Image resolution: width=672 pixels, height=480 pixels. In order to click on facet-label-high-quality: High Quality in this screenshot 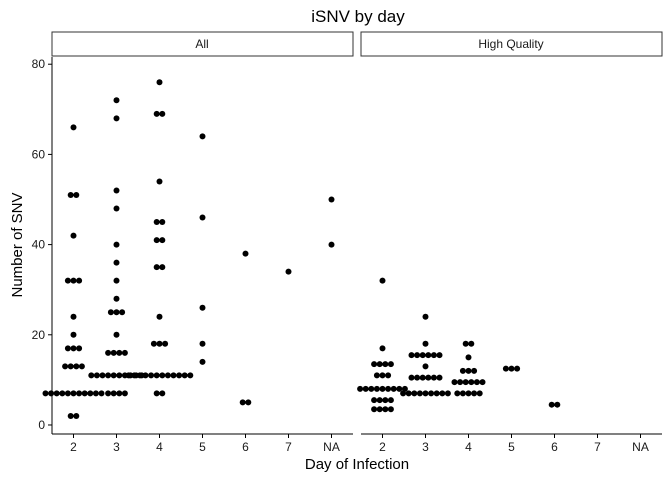, I will do `click(510, 44)`.